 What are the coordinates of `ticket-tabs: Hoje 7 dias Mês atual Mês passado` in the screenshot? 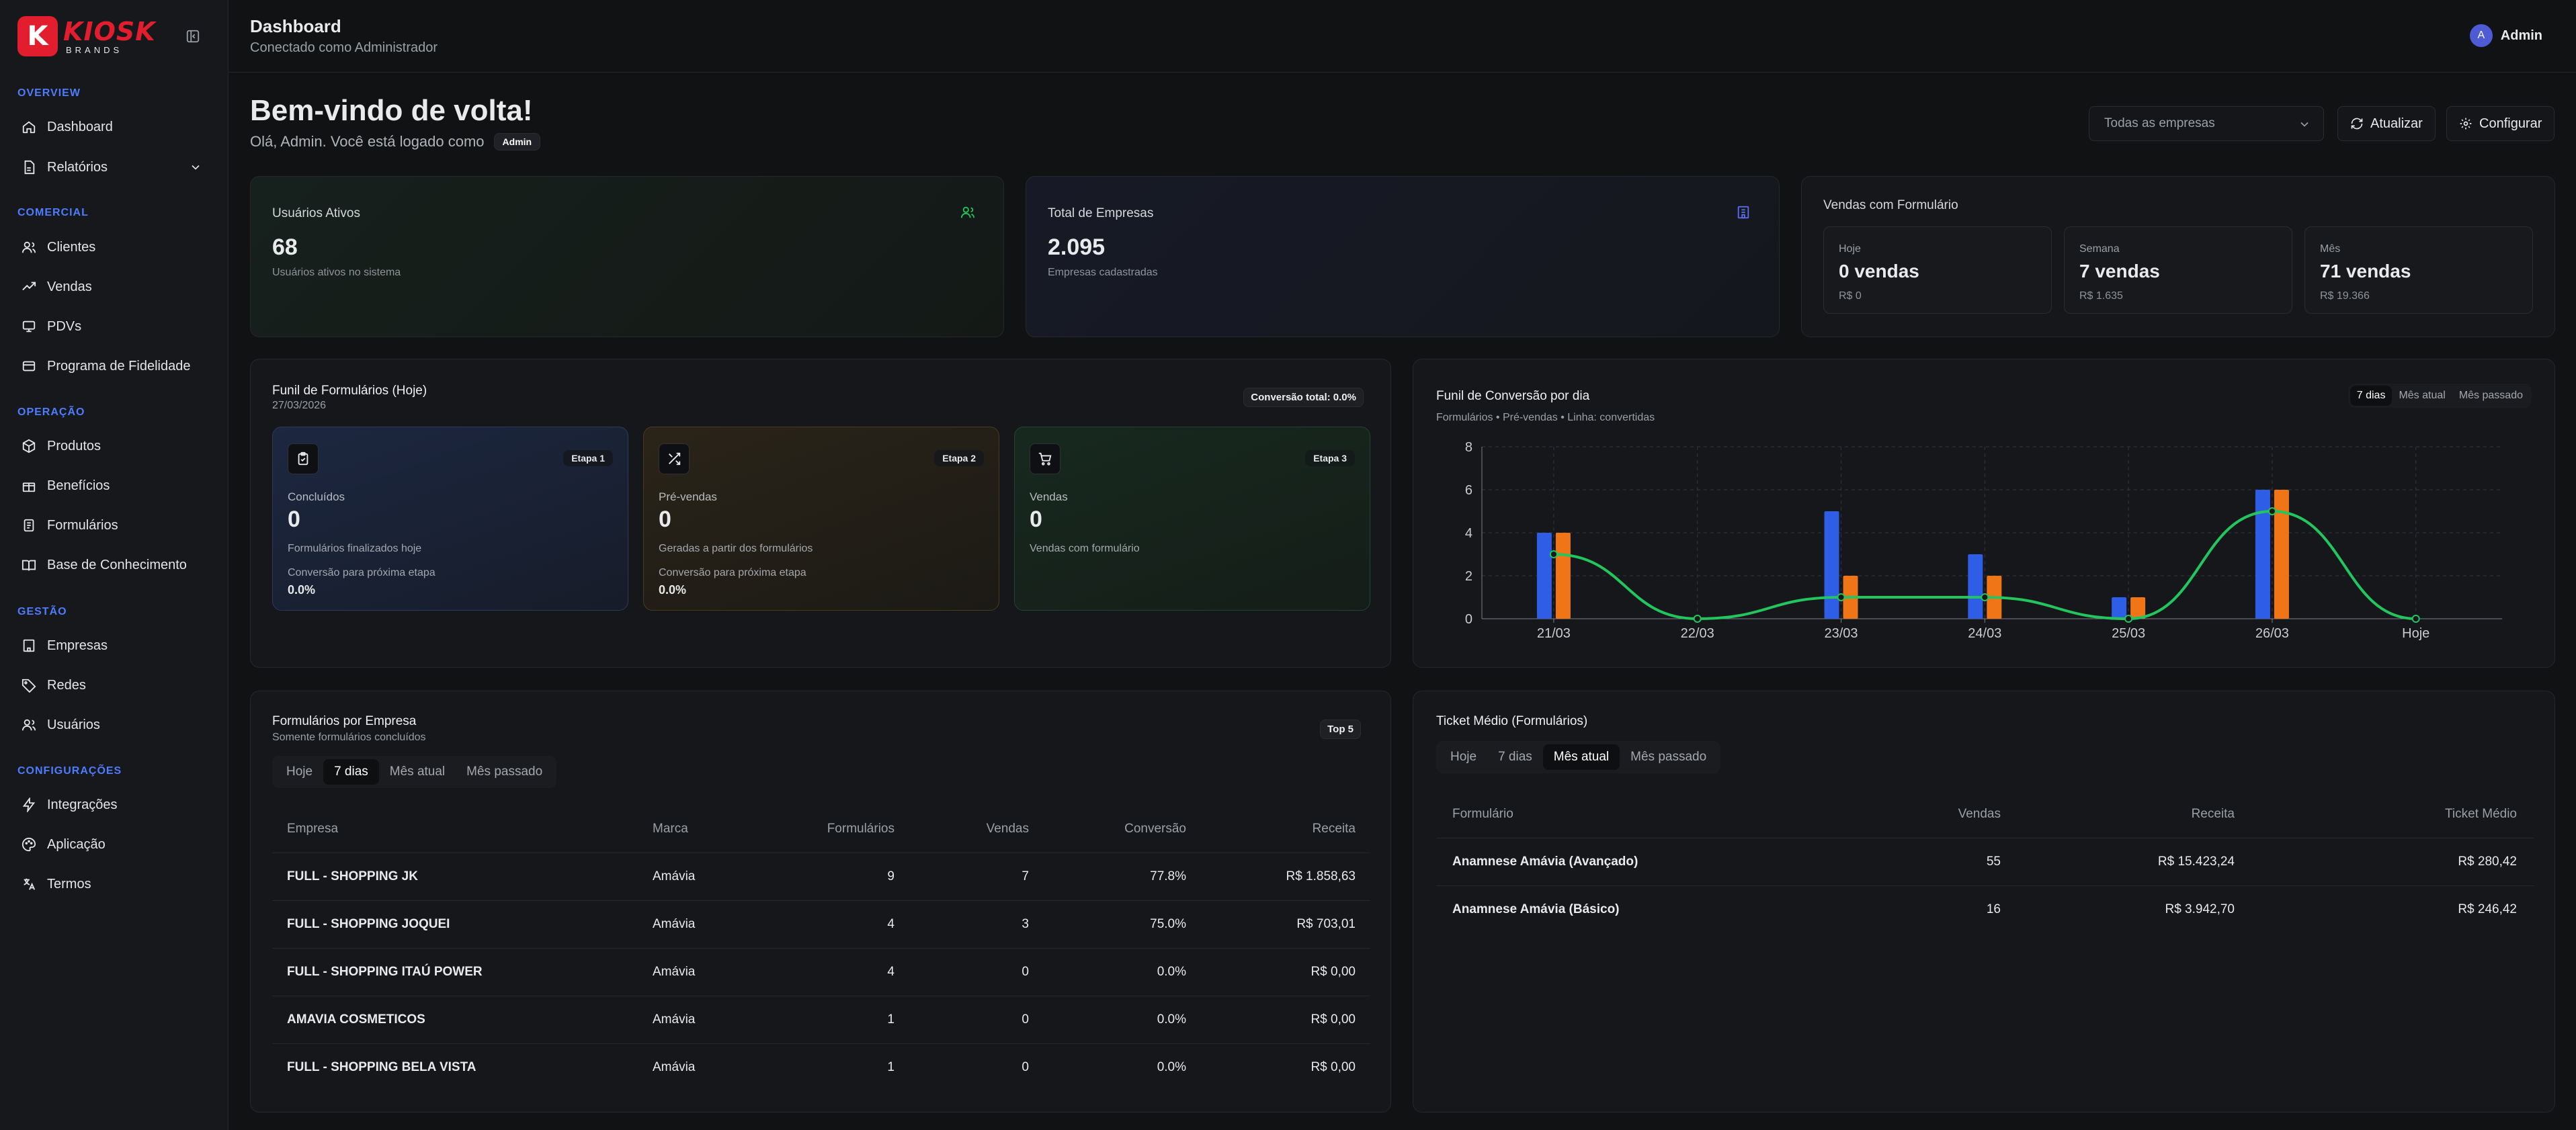 It's located at (1578, 757).